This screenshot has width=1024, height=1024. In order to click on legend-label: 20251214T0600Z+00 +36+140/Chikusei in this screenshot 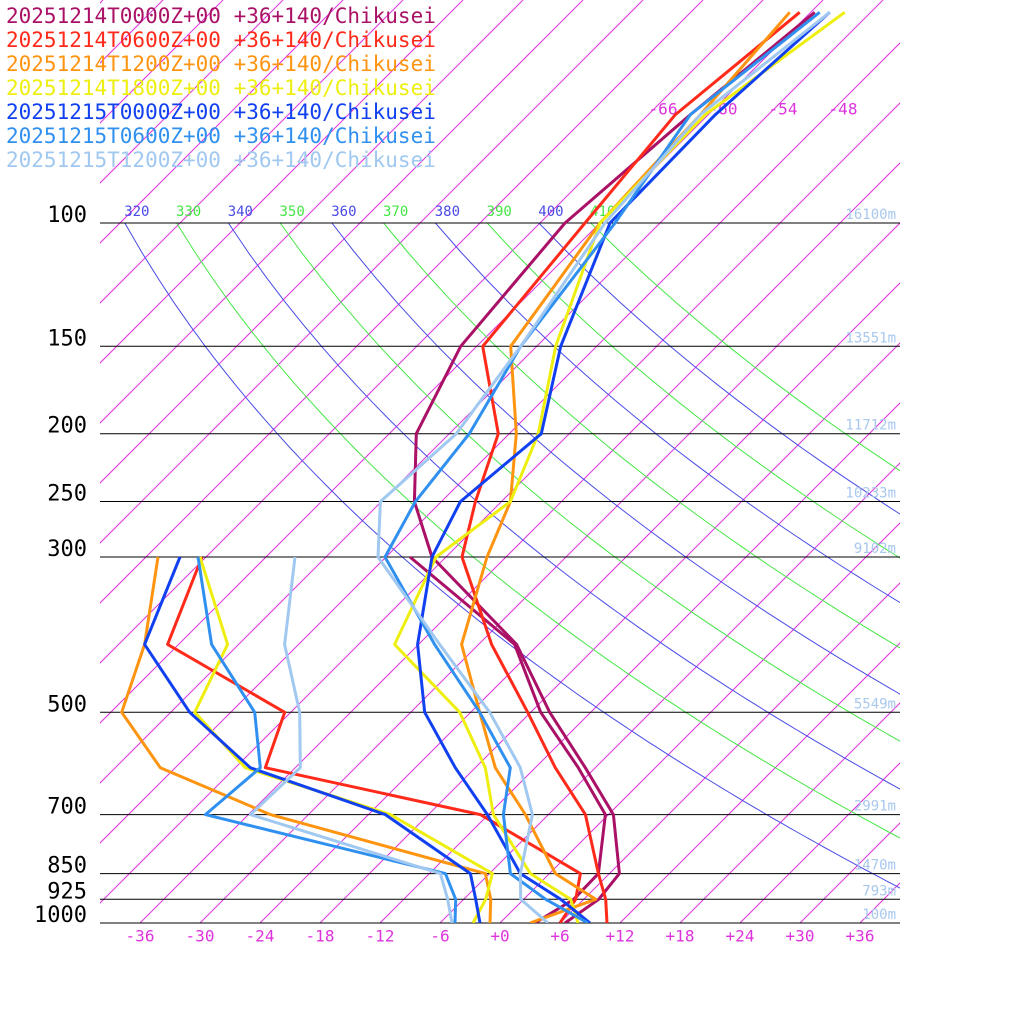, I will do `click(221, 40)`.